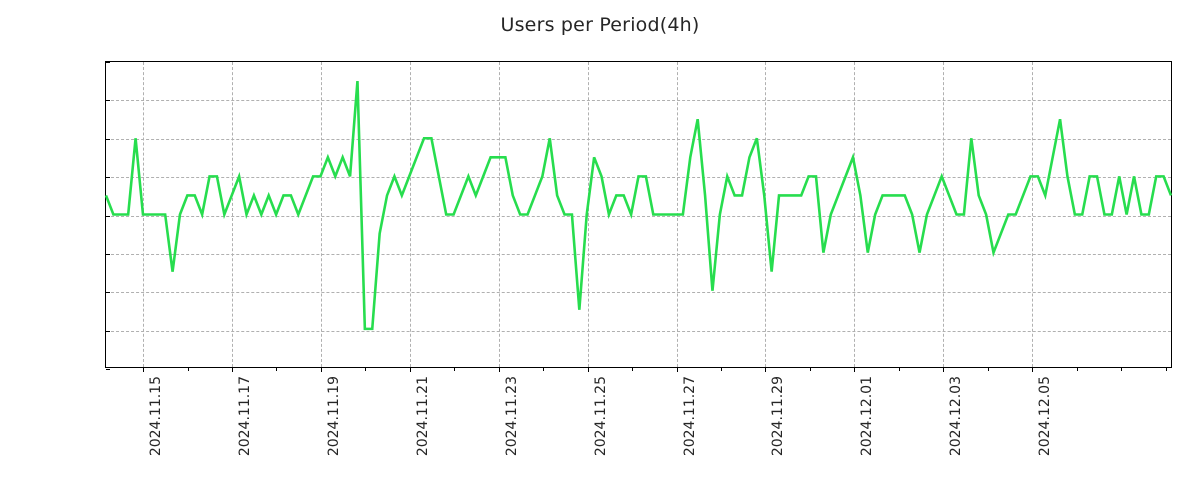 This screenshot has width=1200, height=500. What do you see at coordinates (867, 416) in the screenshot?
I see `x-tick-label: 2024.12.01` at bounding box center [867, 416].